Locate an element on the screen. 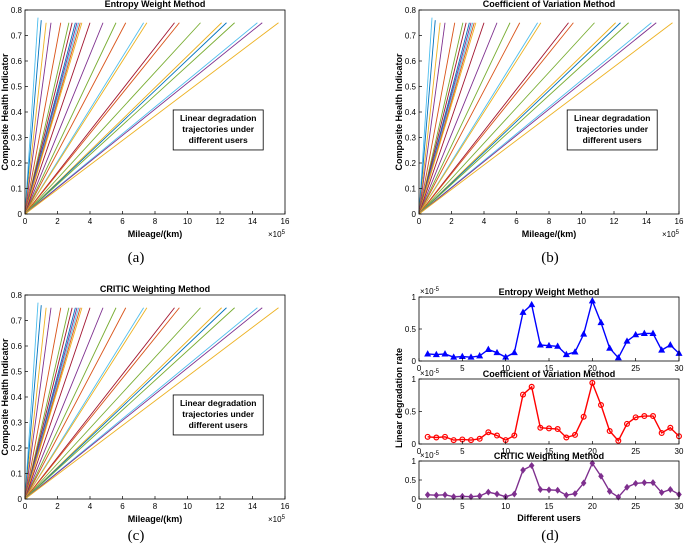 This screenshot has width=685, height=546. caption-b: (b) is located at coordinates (550, 258).